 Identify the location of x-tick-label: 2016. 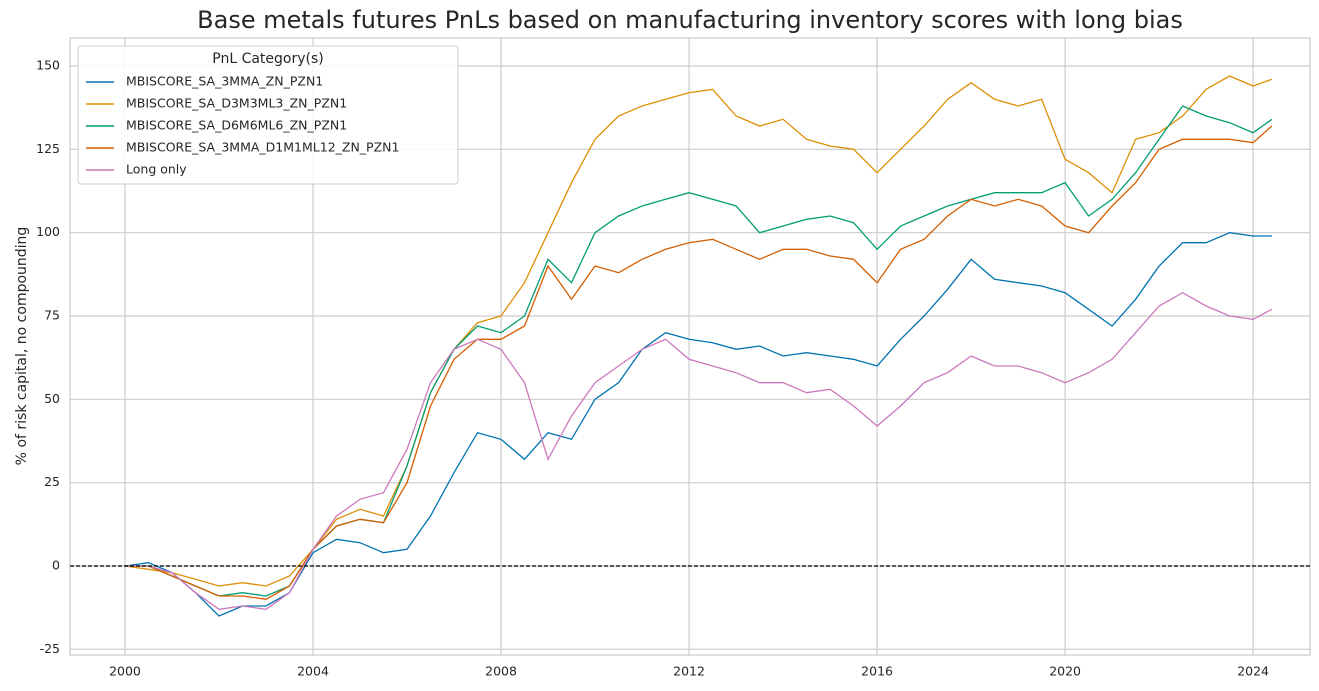
(877, 671).